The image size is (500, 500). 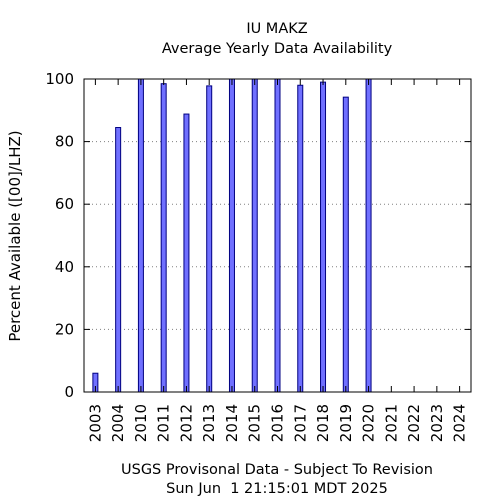 What do you see at coordinates (141, 423) in the screenshot?
I see `x-tick-label: 2010` at bounding box center [141, 423].